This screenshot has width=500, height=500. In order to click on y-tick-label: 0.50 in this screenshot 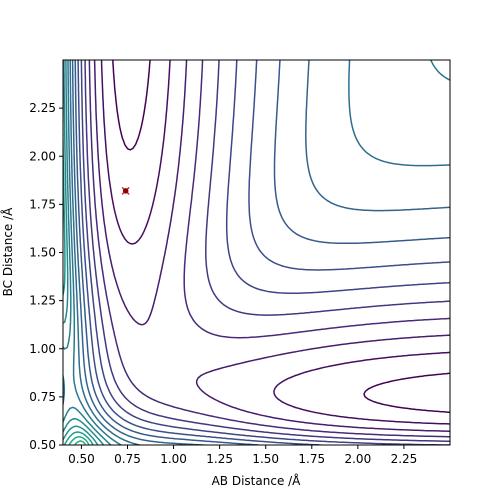, I will do `click(42, 445)`.